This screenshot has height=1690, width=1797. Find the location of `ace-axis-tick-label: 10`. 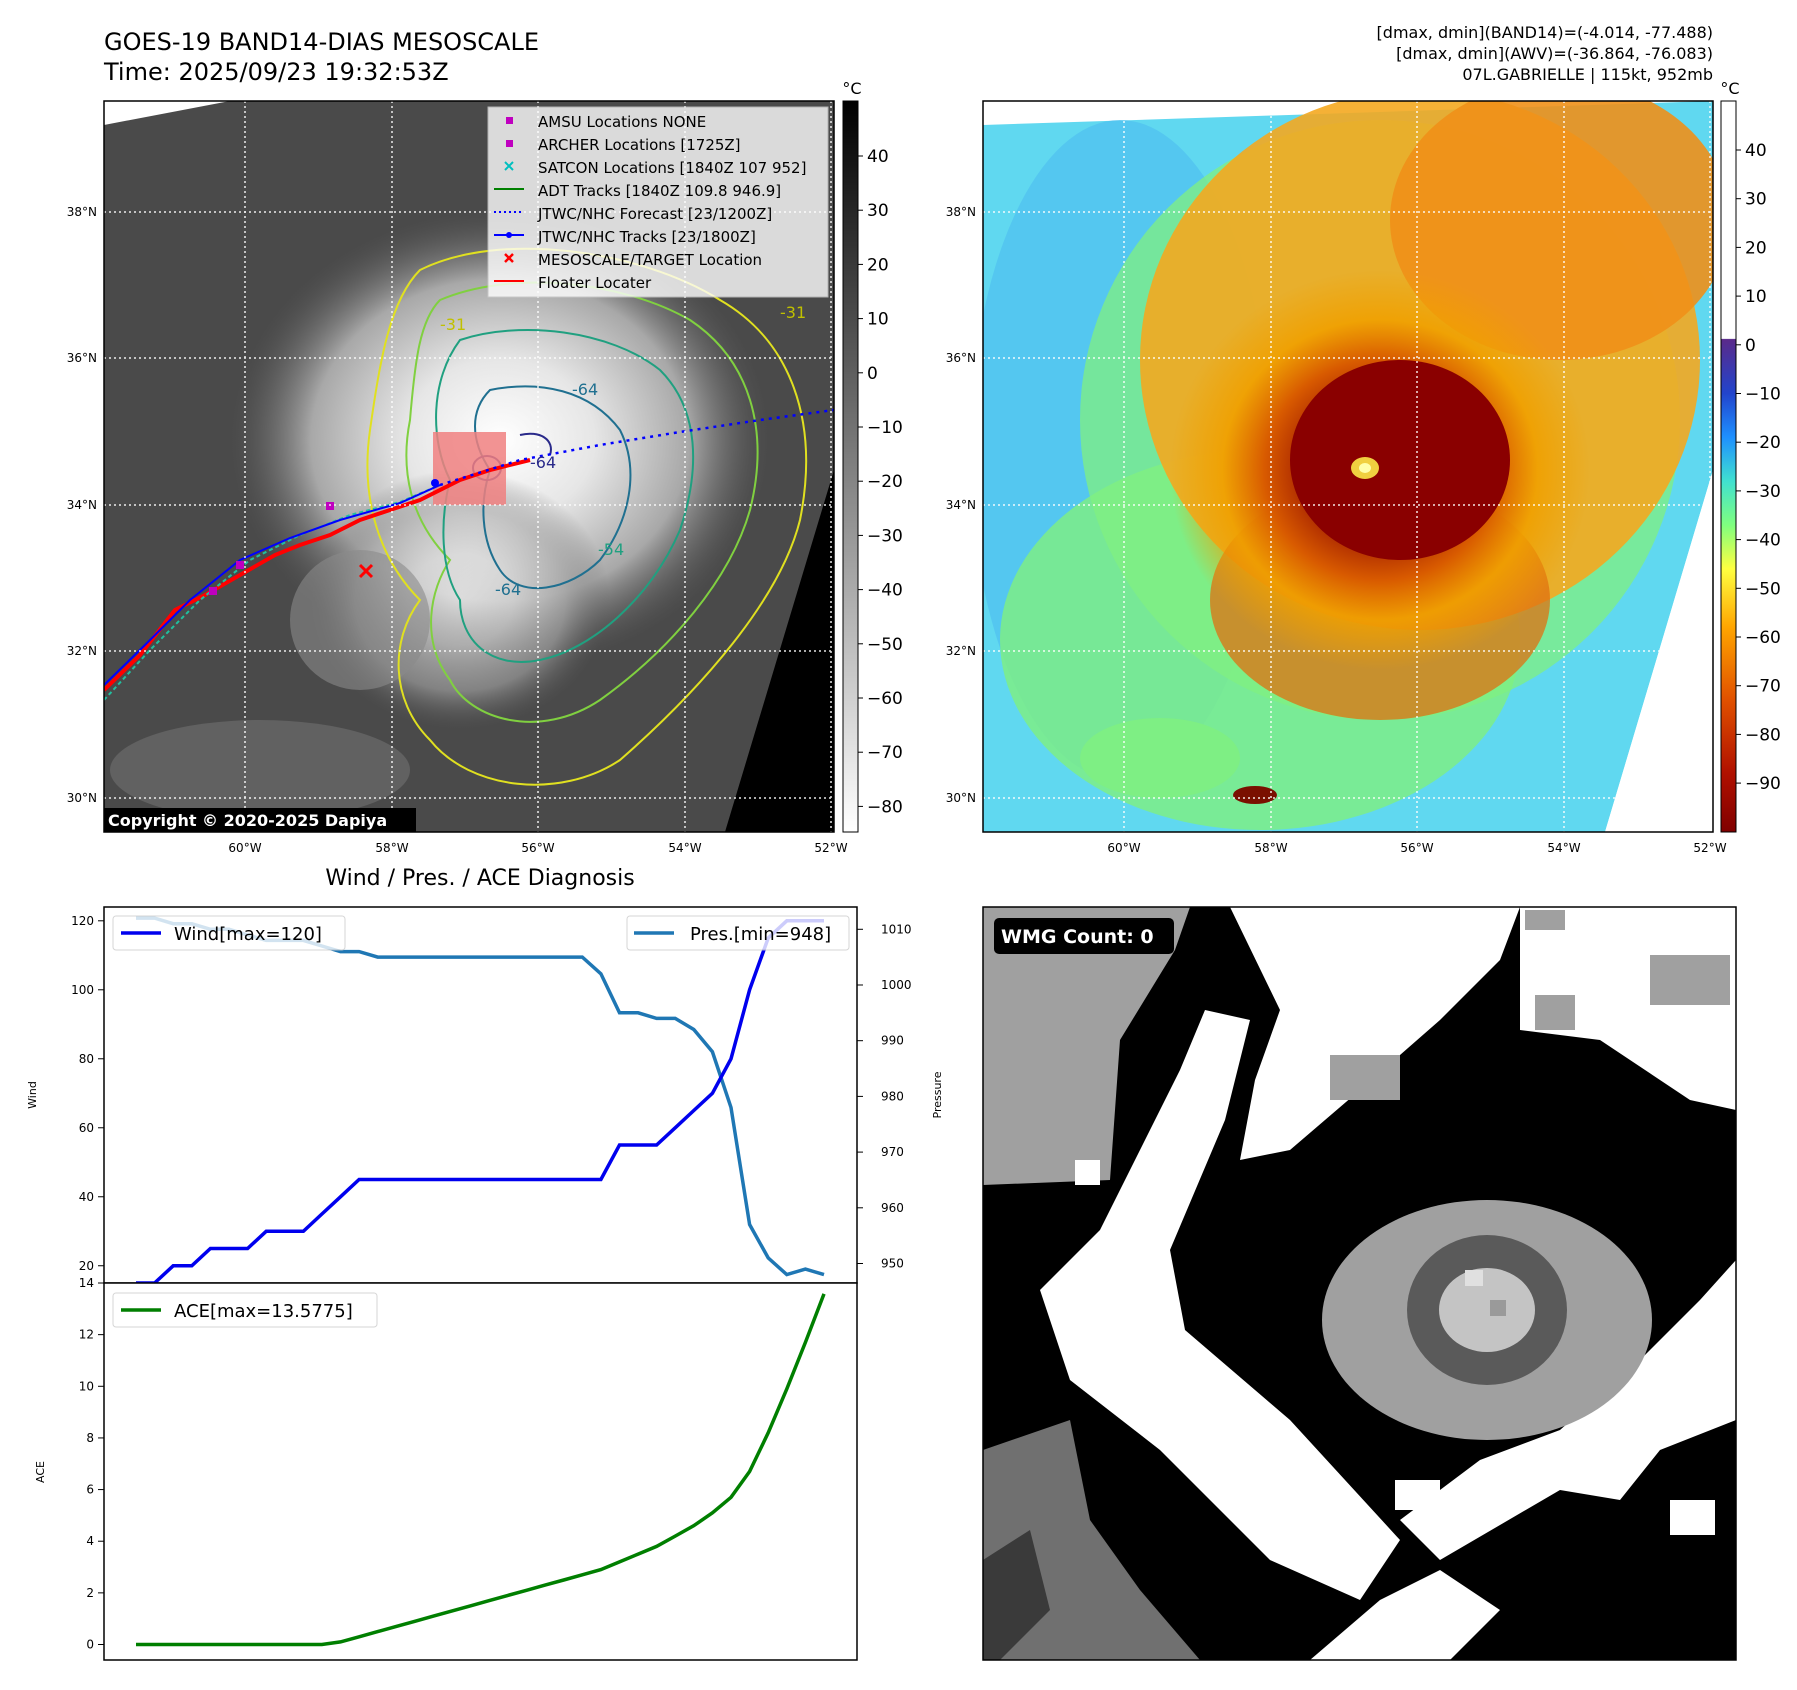

ace-axis-tick-label: 10 is located at coordinates (86, 1386).